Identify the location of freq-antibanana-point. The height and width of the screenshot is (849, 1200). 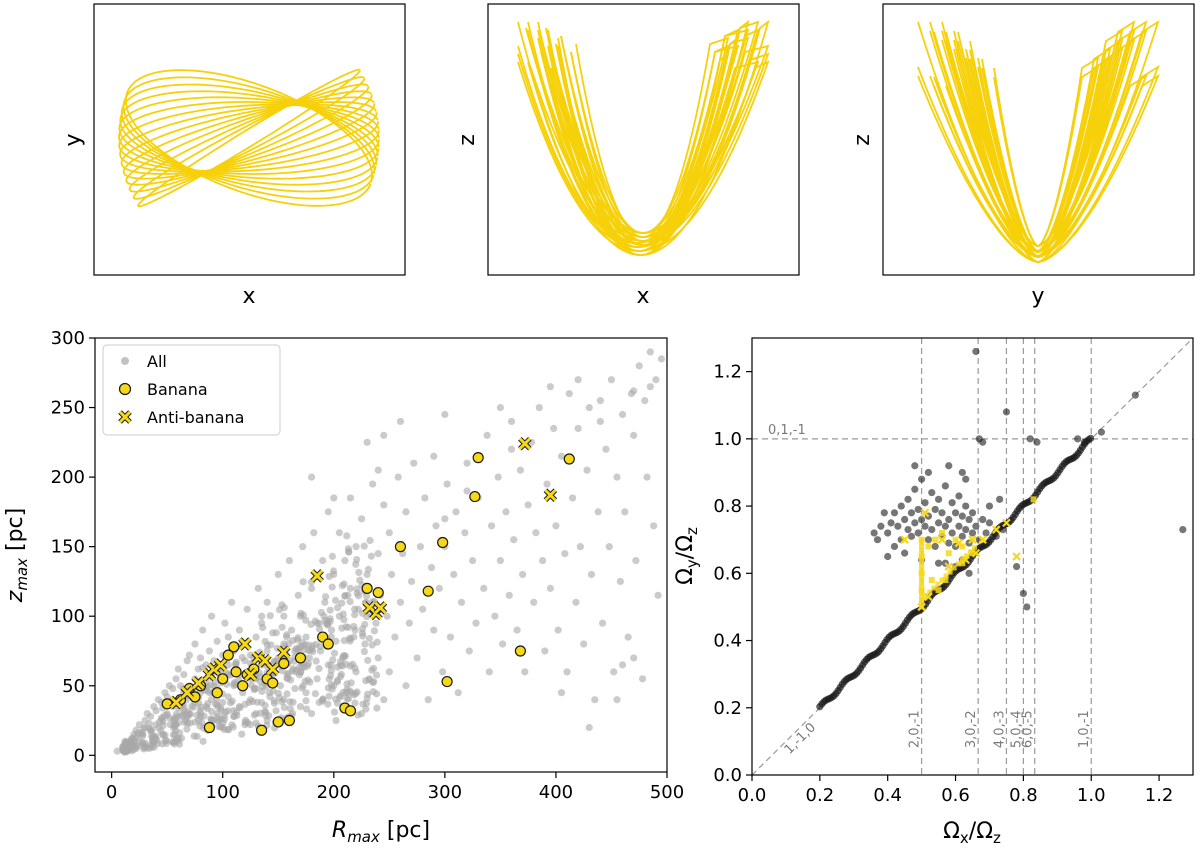
(942, 539).